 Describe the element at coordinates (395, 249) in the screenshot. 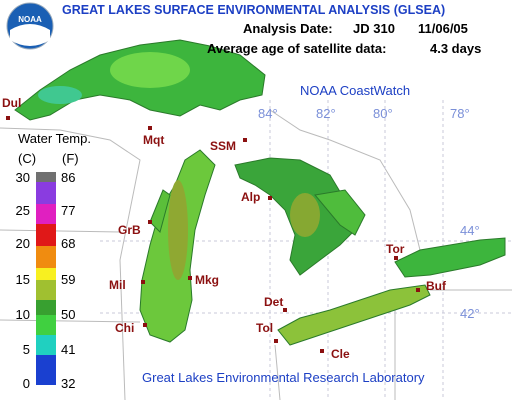

I see `city-label: Tor` at that location.